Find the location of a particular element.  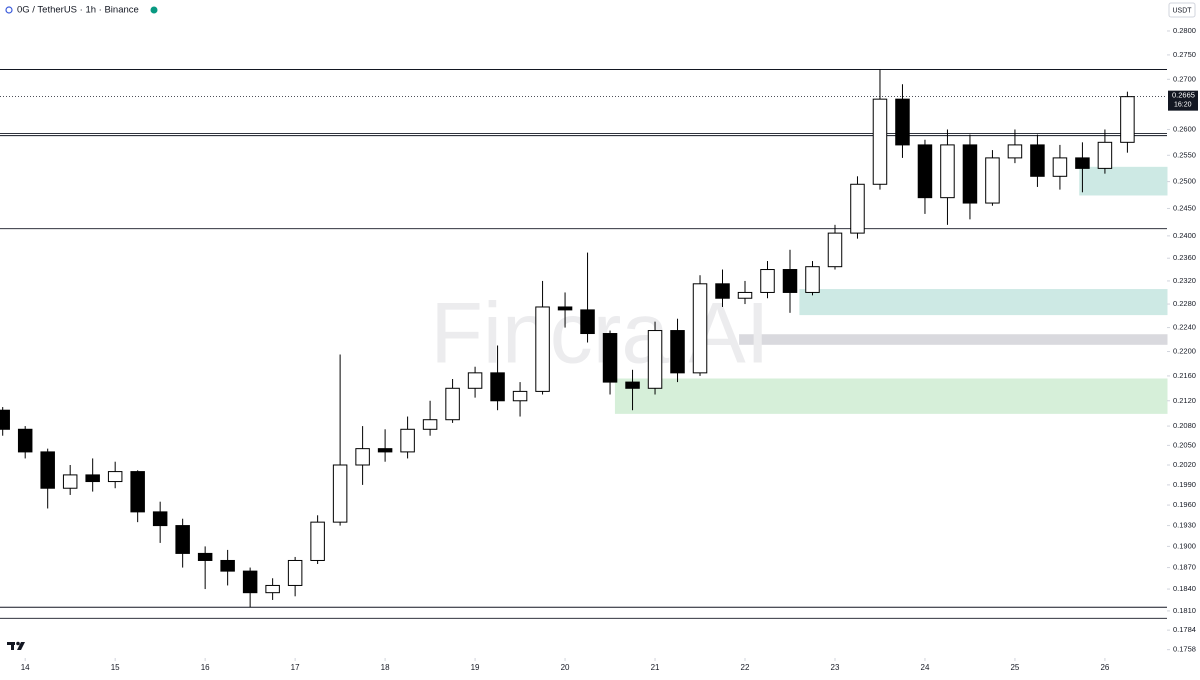

y-tick-label: 0.2550 is located at coordinates (1184, 154).